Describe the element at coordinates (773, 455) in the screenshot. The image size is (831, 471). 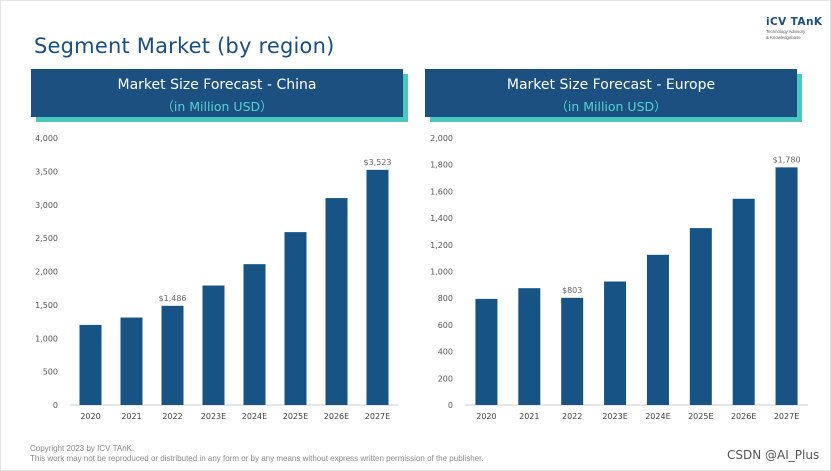
I see `watermark: CSDN @AI_Plus` at that location.